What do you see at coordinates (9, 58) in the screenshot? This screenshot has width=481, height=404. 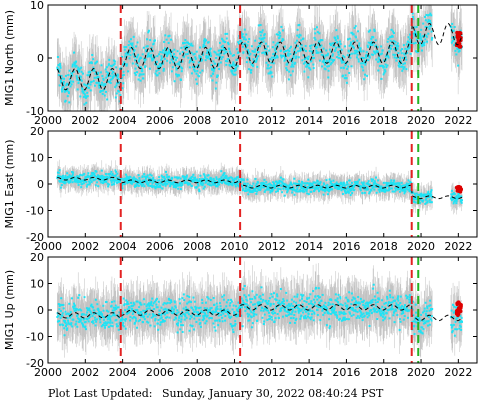 I see `y-axis-label: MIG1 North (mm)` at bounding box center [9, 58].